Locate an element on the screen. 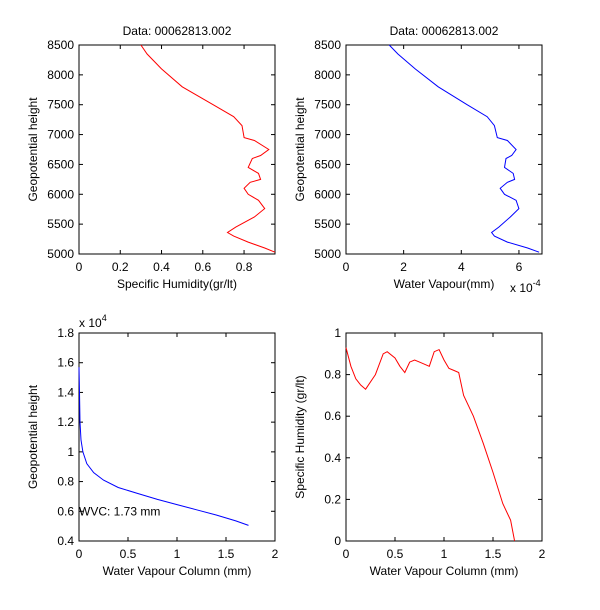 This screenshot has width=600, height=610. y-tick-label: 1.4 is located at coordinates (65, 392).